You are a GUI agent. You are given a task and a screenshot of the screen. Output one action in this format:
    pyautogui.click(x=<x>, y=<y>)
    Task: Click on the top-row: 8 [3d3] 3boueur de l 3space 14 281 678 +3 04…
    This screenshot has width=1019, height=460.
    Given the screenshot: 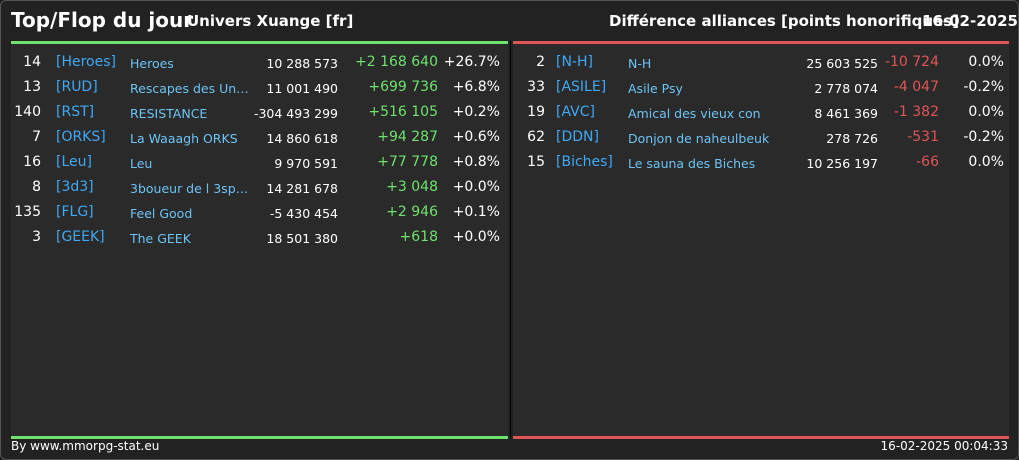 What is the action you would take?
    pyautogui.click(x=259, y=188)
    